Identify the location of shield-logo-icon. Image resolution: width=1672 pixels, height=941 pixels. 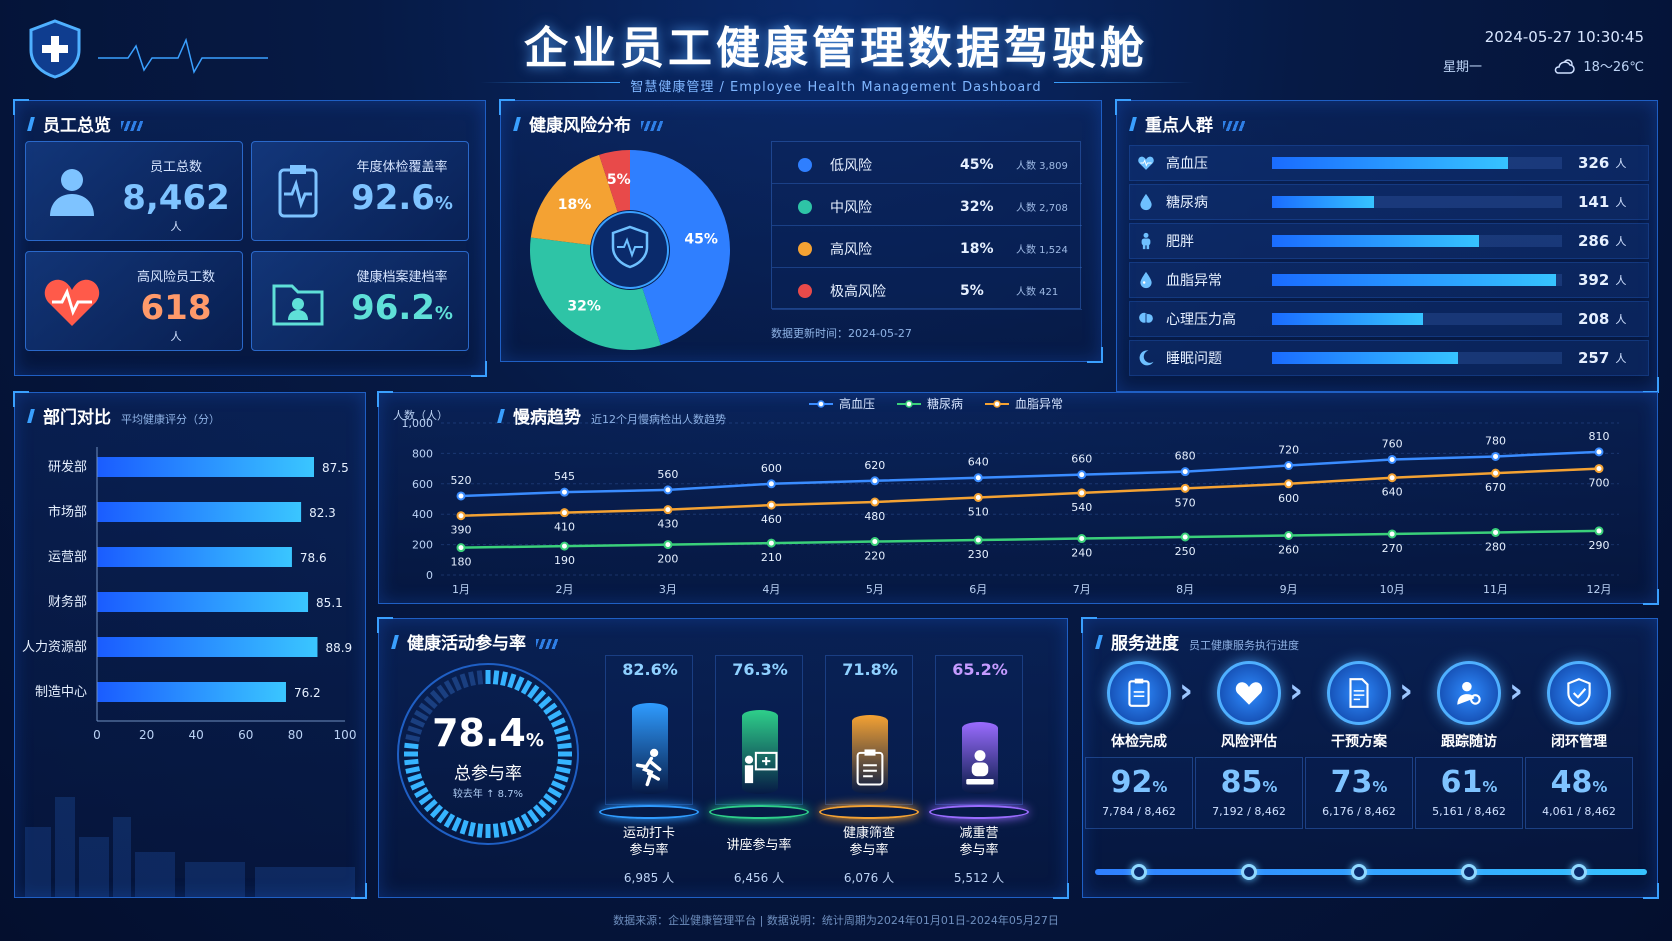
(55, 49).